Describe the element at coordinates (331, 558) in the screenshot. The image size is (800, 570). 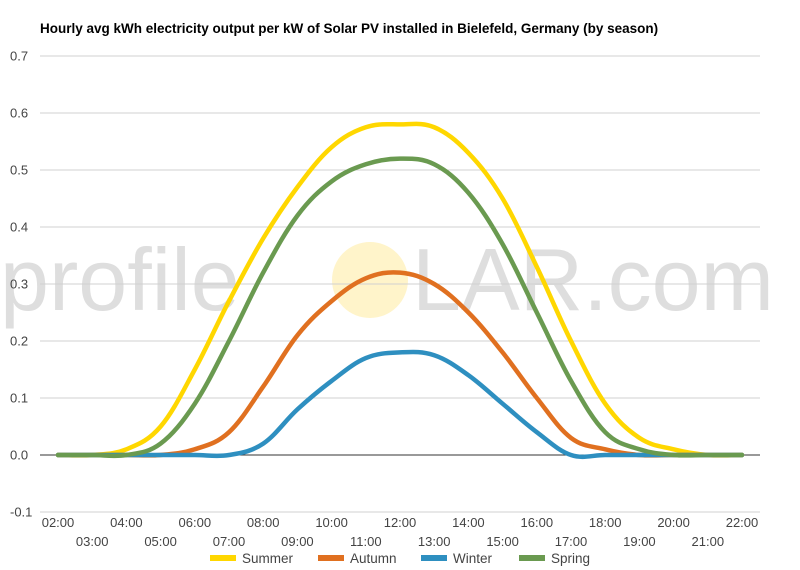
I see `legend-swatch-autumn` at that location.